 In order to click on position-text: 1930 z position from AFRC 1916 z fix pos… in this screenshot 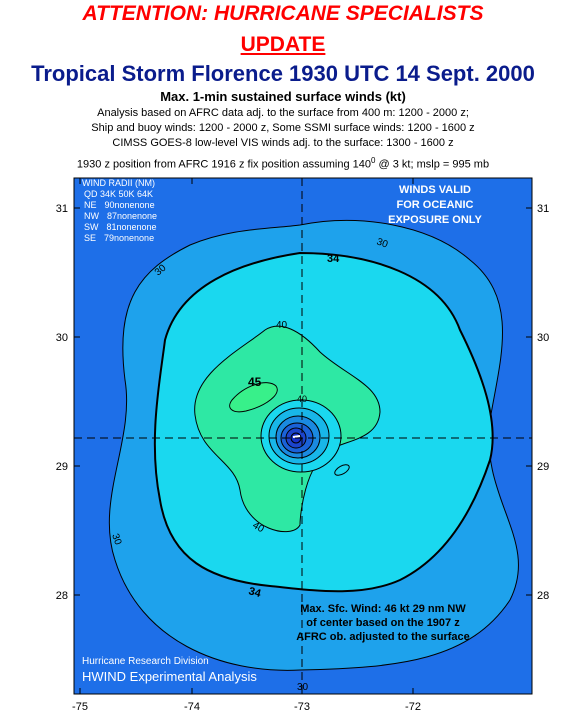, I will do `click(224, 164)`.